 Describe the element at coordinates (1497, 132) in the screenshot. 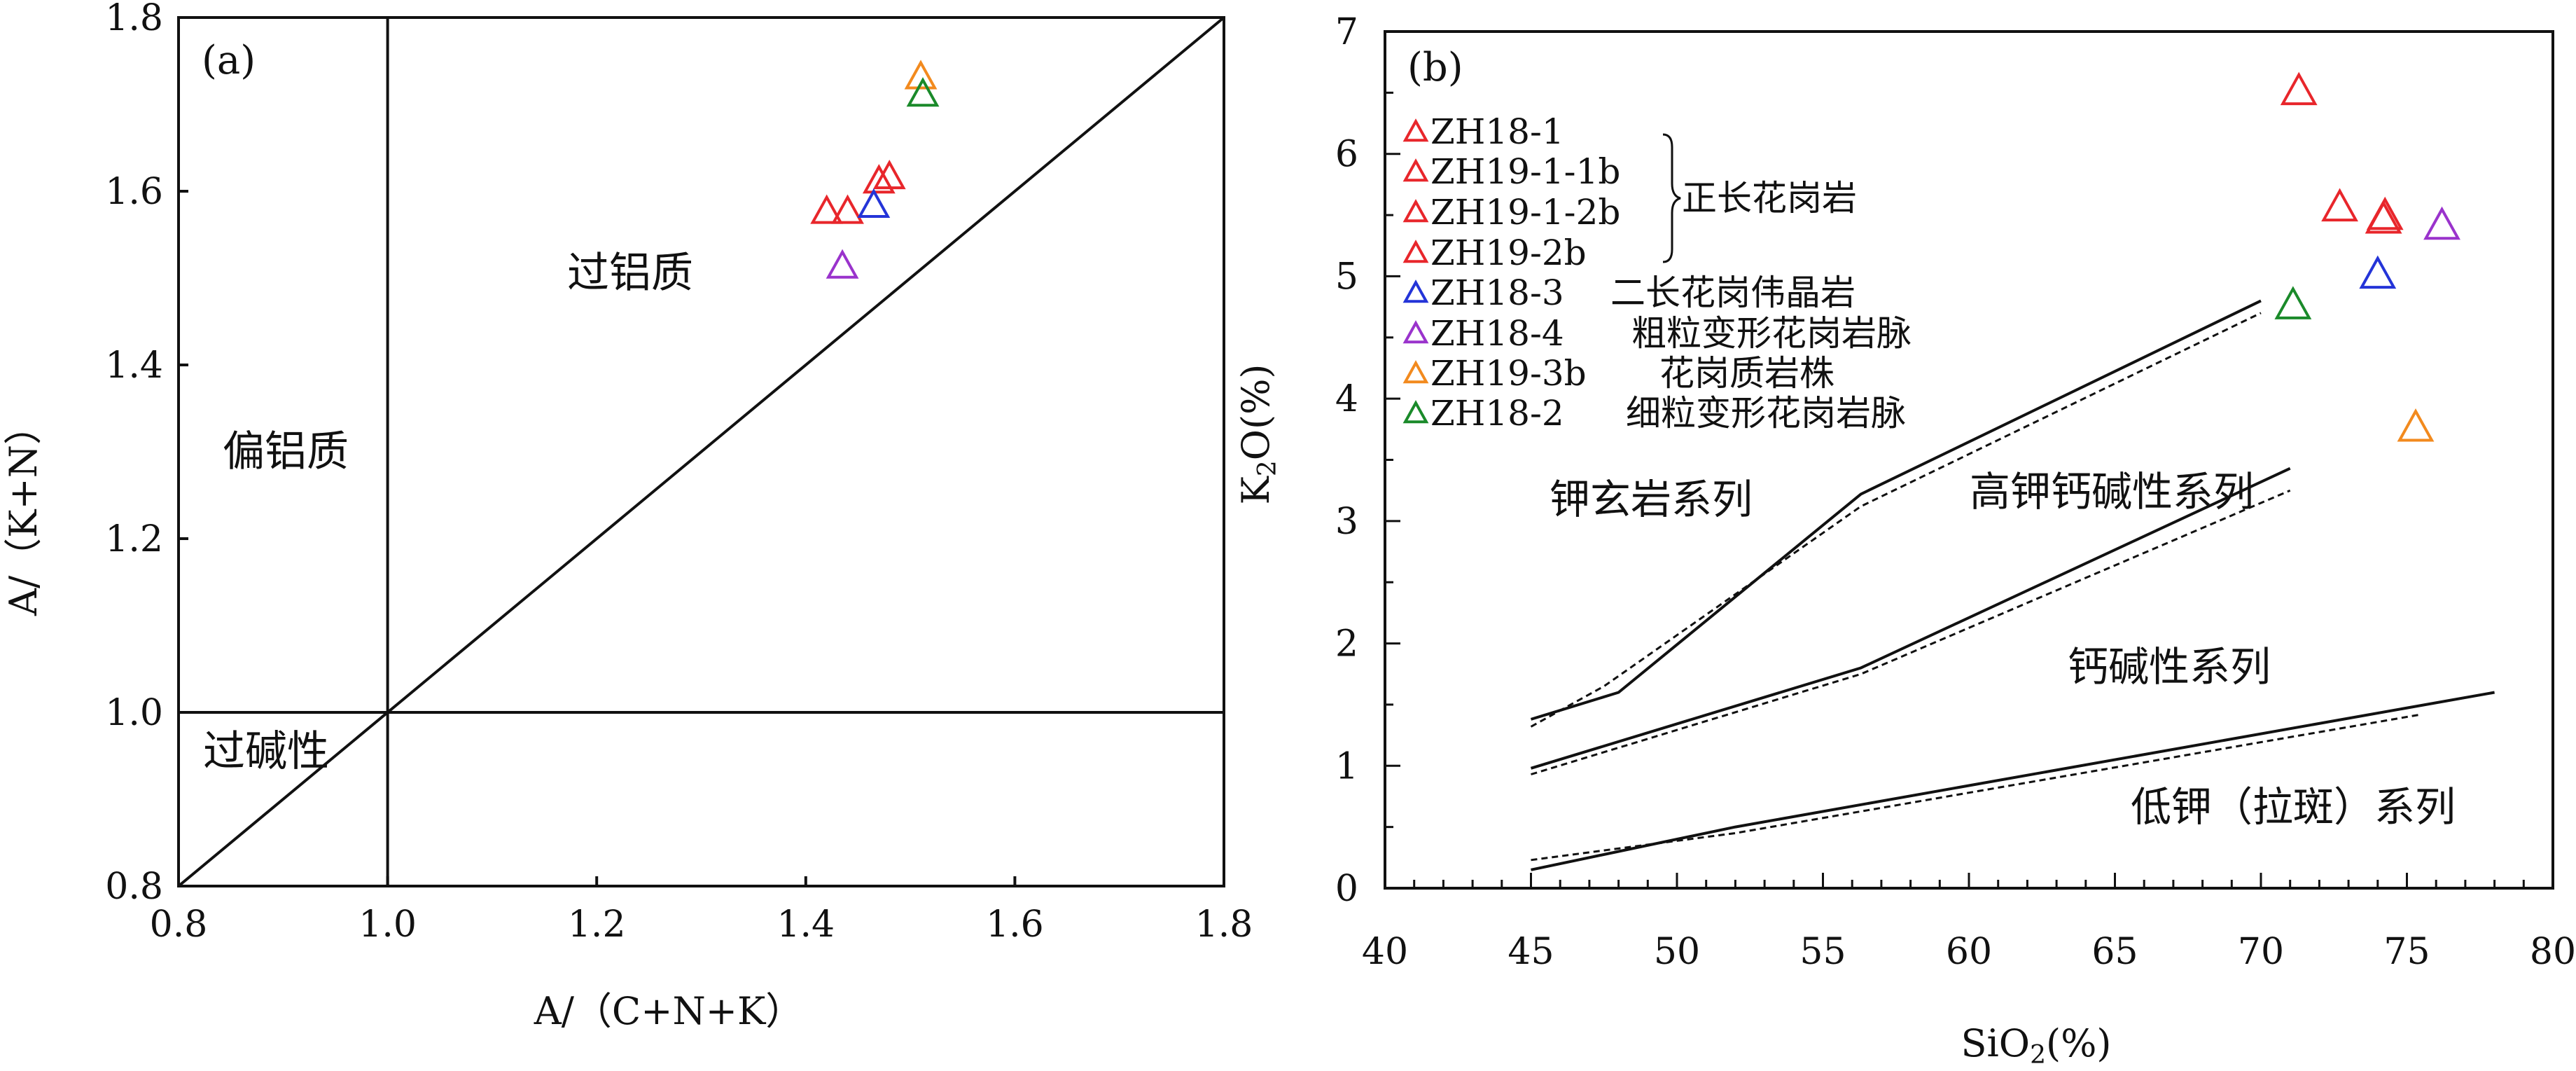

I see `legend-sample-1: ZH18-1` at that location.